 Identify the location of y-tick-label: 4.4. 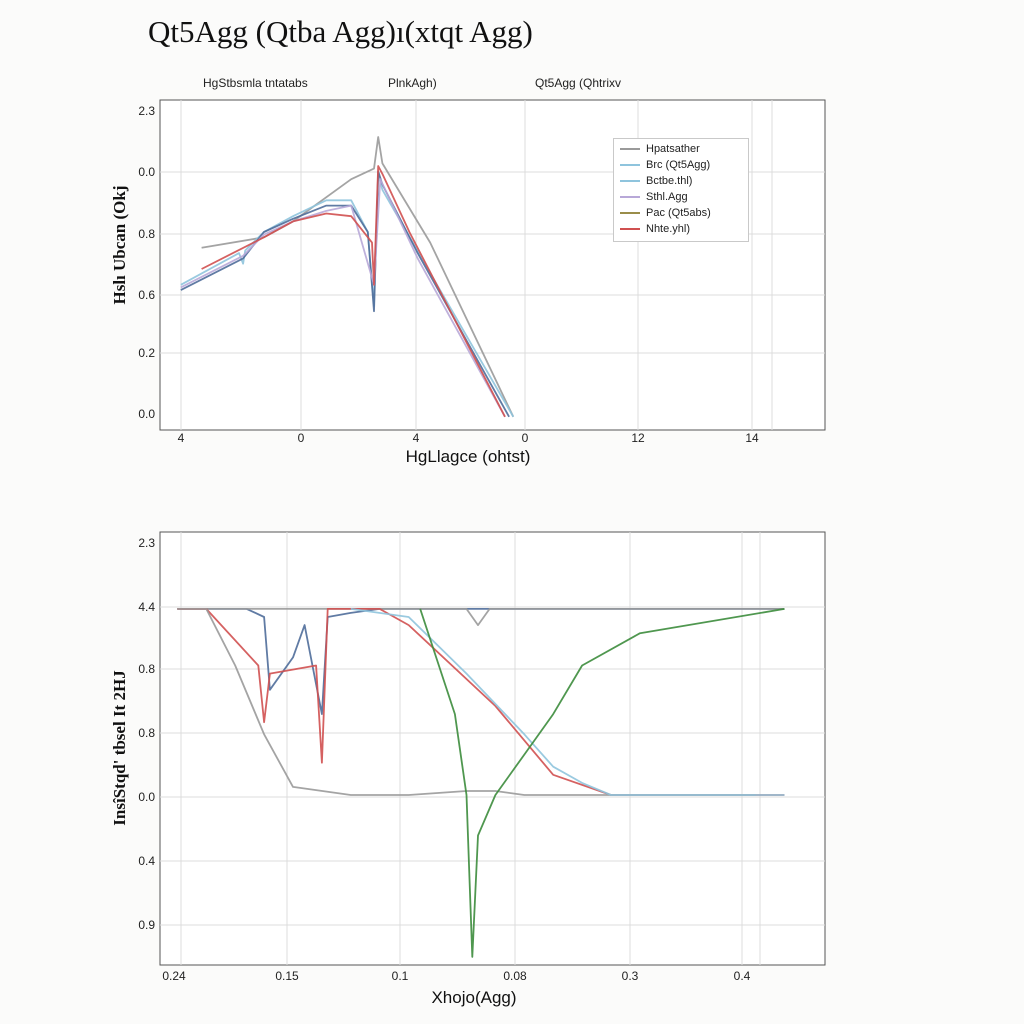
(146, 607).